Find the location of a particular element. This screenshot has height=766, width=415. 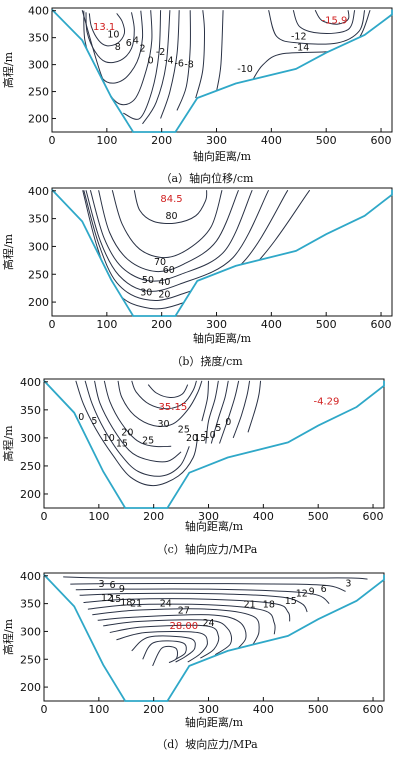

contour-label: 24 is located at coordinates (166, 604).